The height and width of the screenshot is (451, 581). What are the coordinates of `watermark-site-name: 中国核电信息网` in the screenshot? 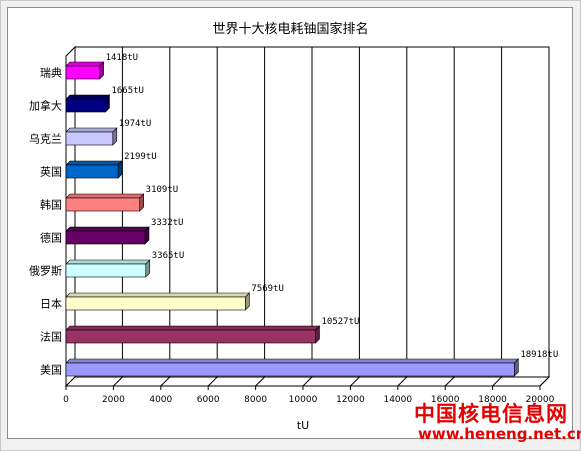 It's located at (491, 414).